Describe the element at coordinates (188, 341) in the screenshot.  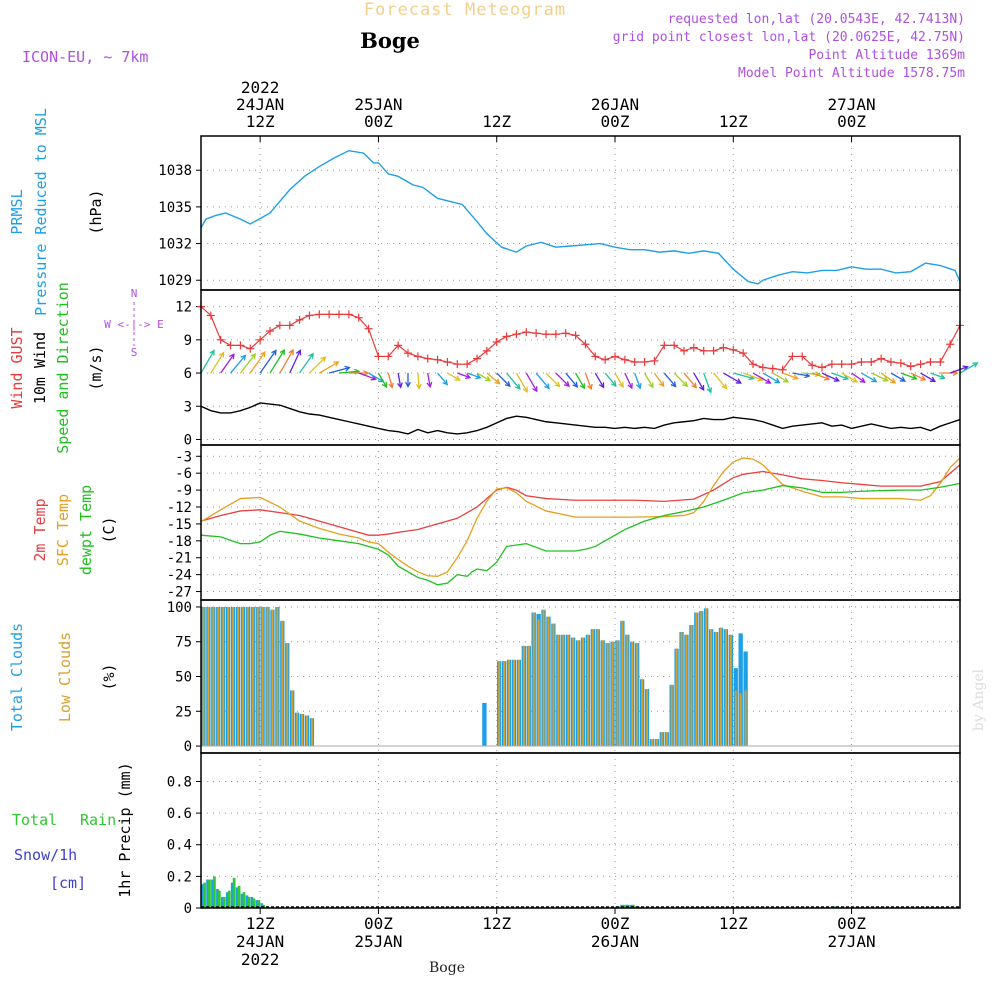
I see `y-tick-label: 9` at that location.